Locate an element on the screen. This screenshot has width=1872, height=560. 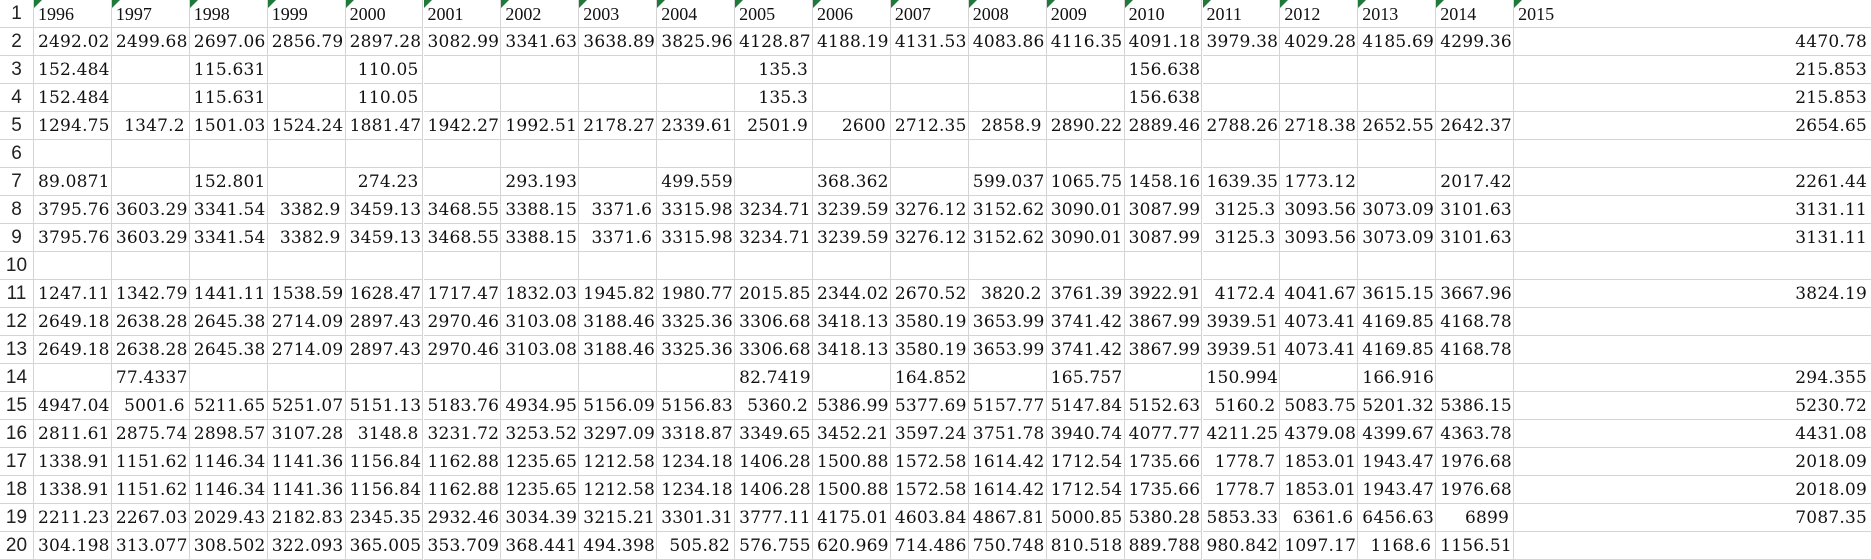
grid-cell: 5377.69 is located at coordinates (929, 406).